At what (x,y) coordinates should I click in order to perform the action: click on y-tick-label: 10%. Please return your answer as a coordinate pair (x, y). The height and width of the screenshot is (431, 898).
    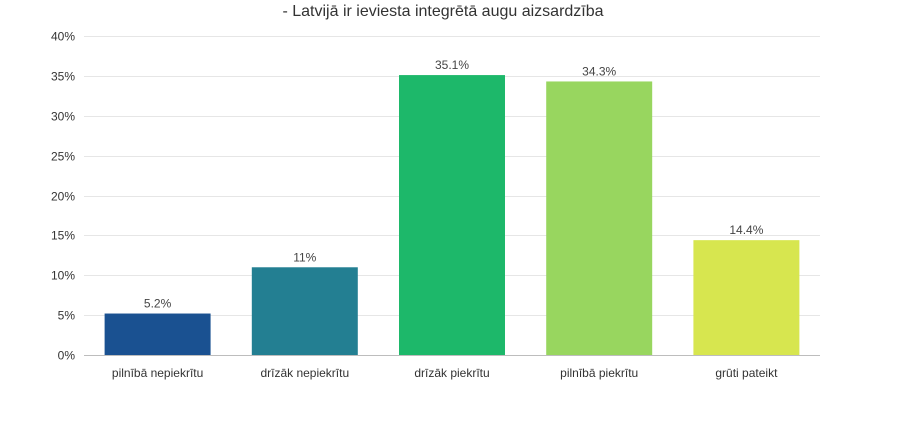
    Looking at the image, I should click on (63, 276).